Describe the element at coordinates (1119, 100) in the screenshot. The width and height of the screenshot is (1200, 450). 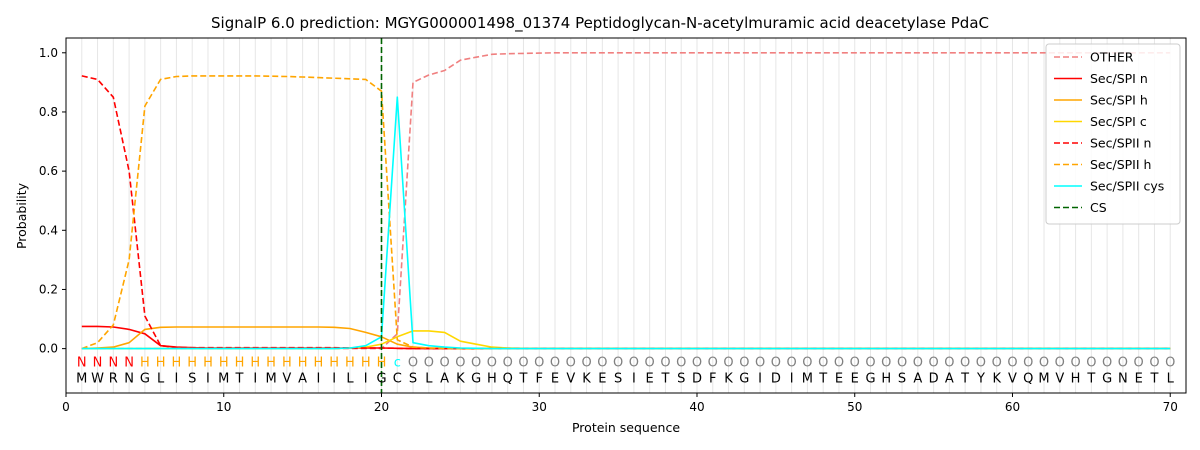
I see `legend-entry: Sec/SPI h` at that location.